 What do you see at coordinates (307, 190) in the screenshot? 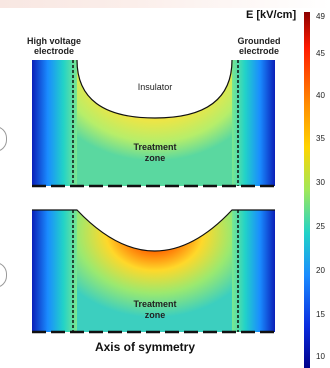
I see `colorbar` at bounding box center [307, 190].